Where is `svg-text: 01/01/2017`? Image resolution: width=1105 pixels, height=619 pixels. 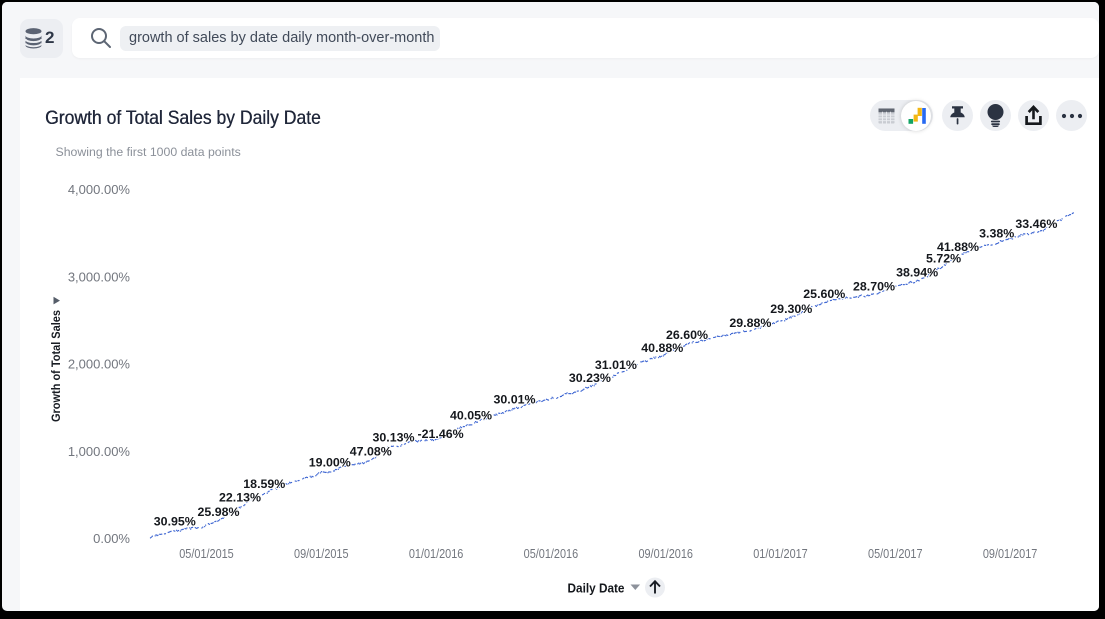
svg-text: 01/01/2017 is located at coordinates (780, 553).